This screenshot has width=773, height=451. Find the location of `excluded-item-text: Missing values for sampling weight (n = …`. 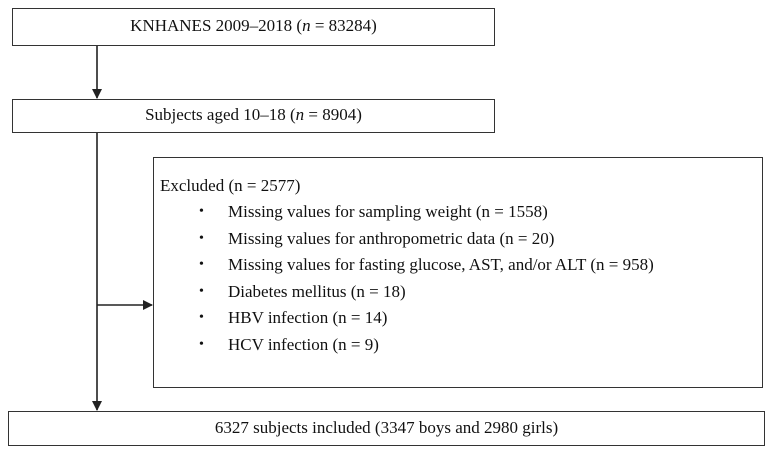

excluded-item-text: Missing values for sampling weight (n = … is located at coordinates (388, 211).